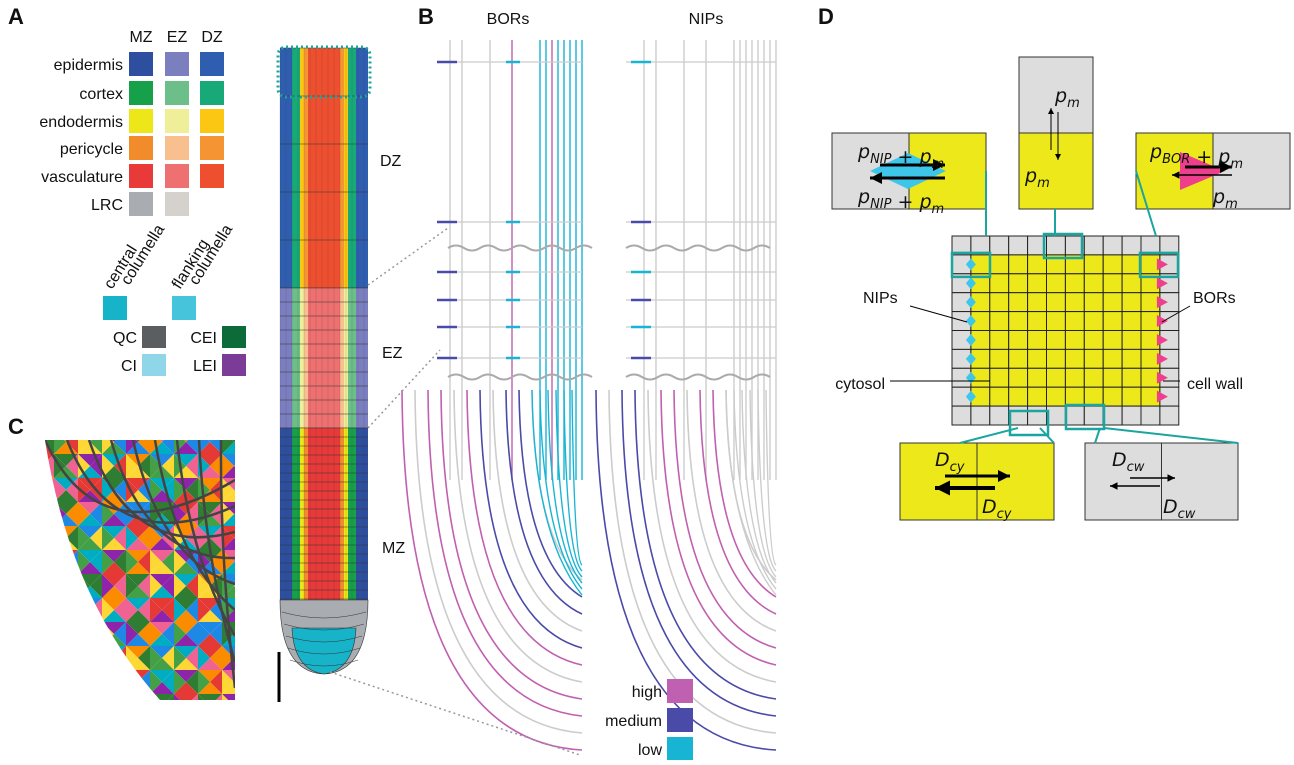 The width and height of the screenshot is (1294, 765). Describe the element at coordinates (938, 314) in the screenshot. I see `leader` at that location.